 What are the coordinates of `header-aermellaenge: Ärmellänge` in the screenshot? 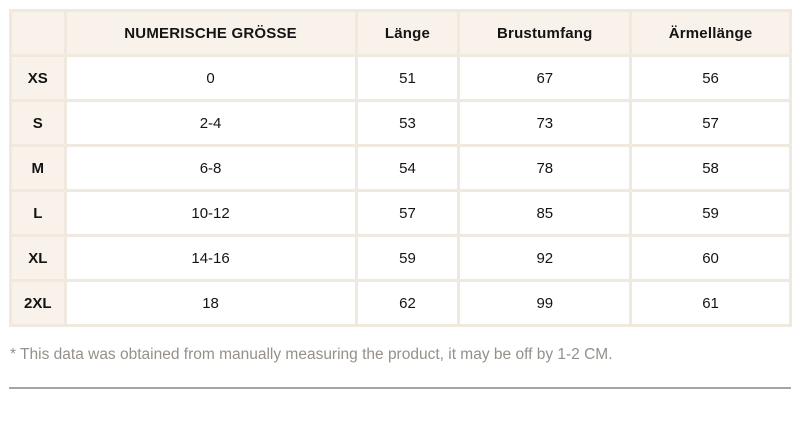 It's located at (710, 33).